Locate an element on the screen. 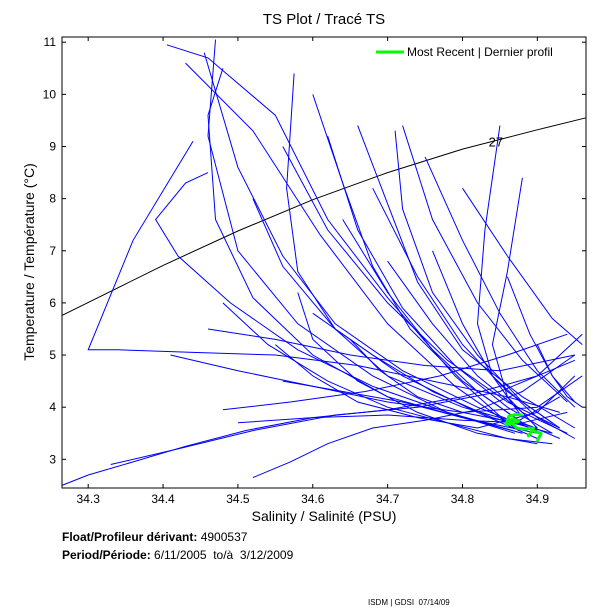 This screenshot has width=616, height=616. x-tick-label: 34.7 is located at coordinates (388, 499).